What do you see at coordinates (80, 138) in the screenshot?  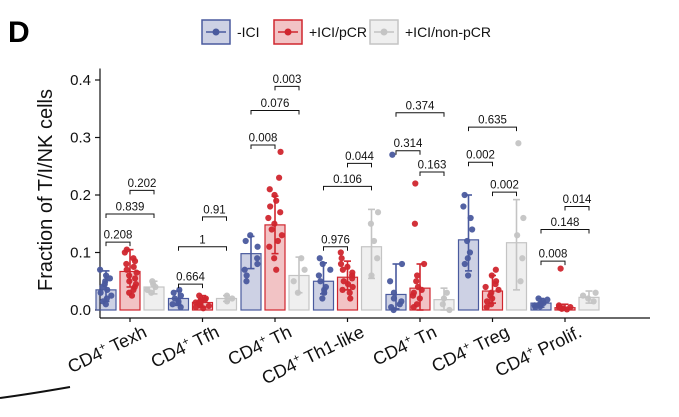 I see `y-tick-label: 0.3` at bounding box center [80, 138].